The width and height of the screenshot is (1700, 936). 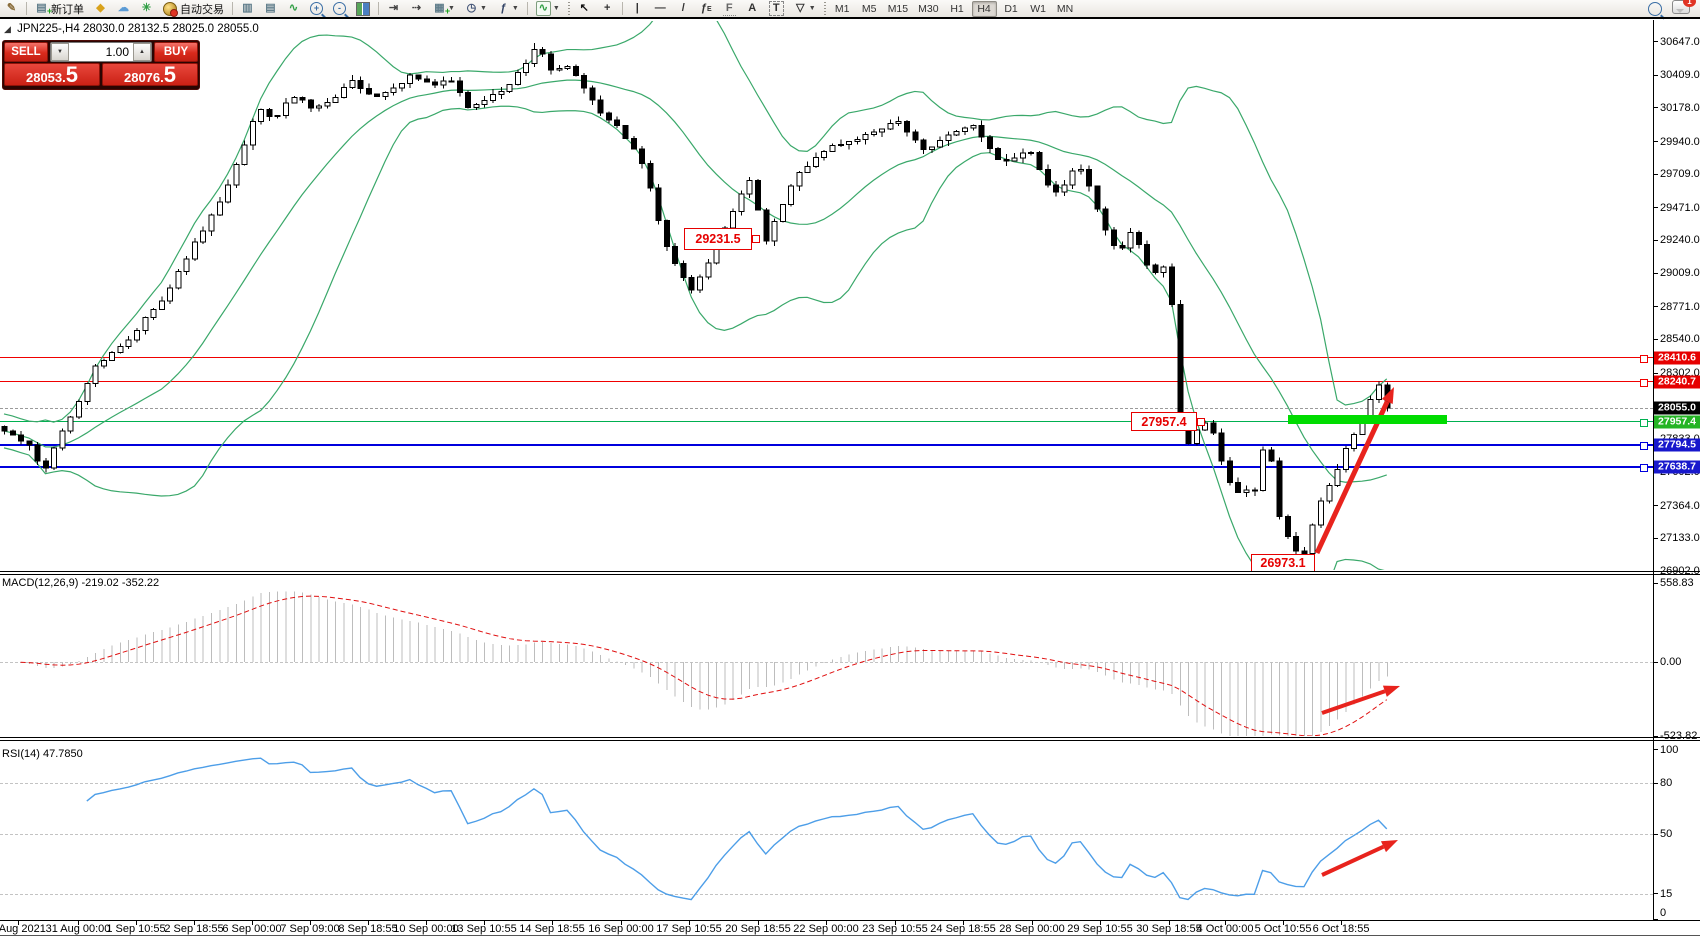 What do you see at coordinates (1656, 736) in the screenshot?
I see `macd-tick` at bounding box center [1656, 736].